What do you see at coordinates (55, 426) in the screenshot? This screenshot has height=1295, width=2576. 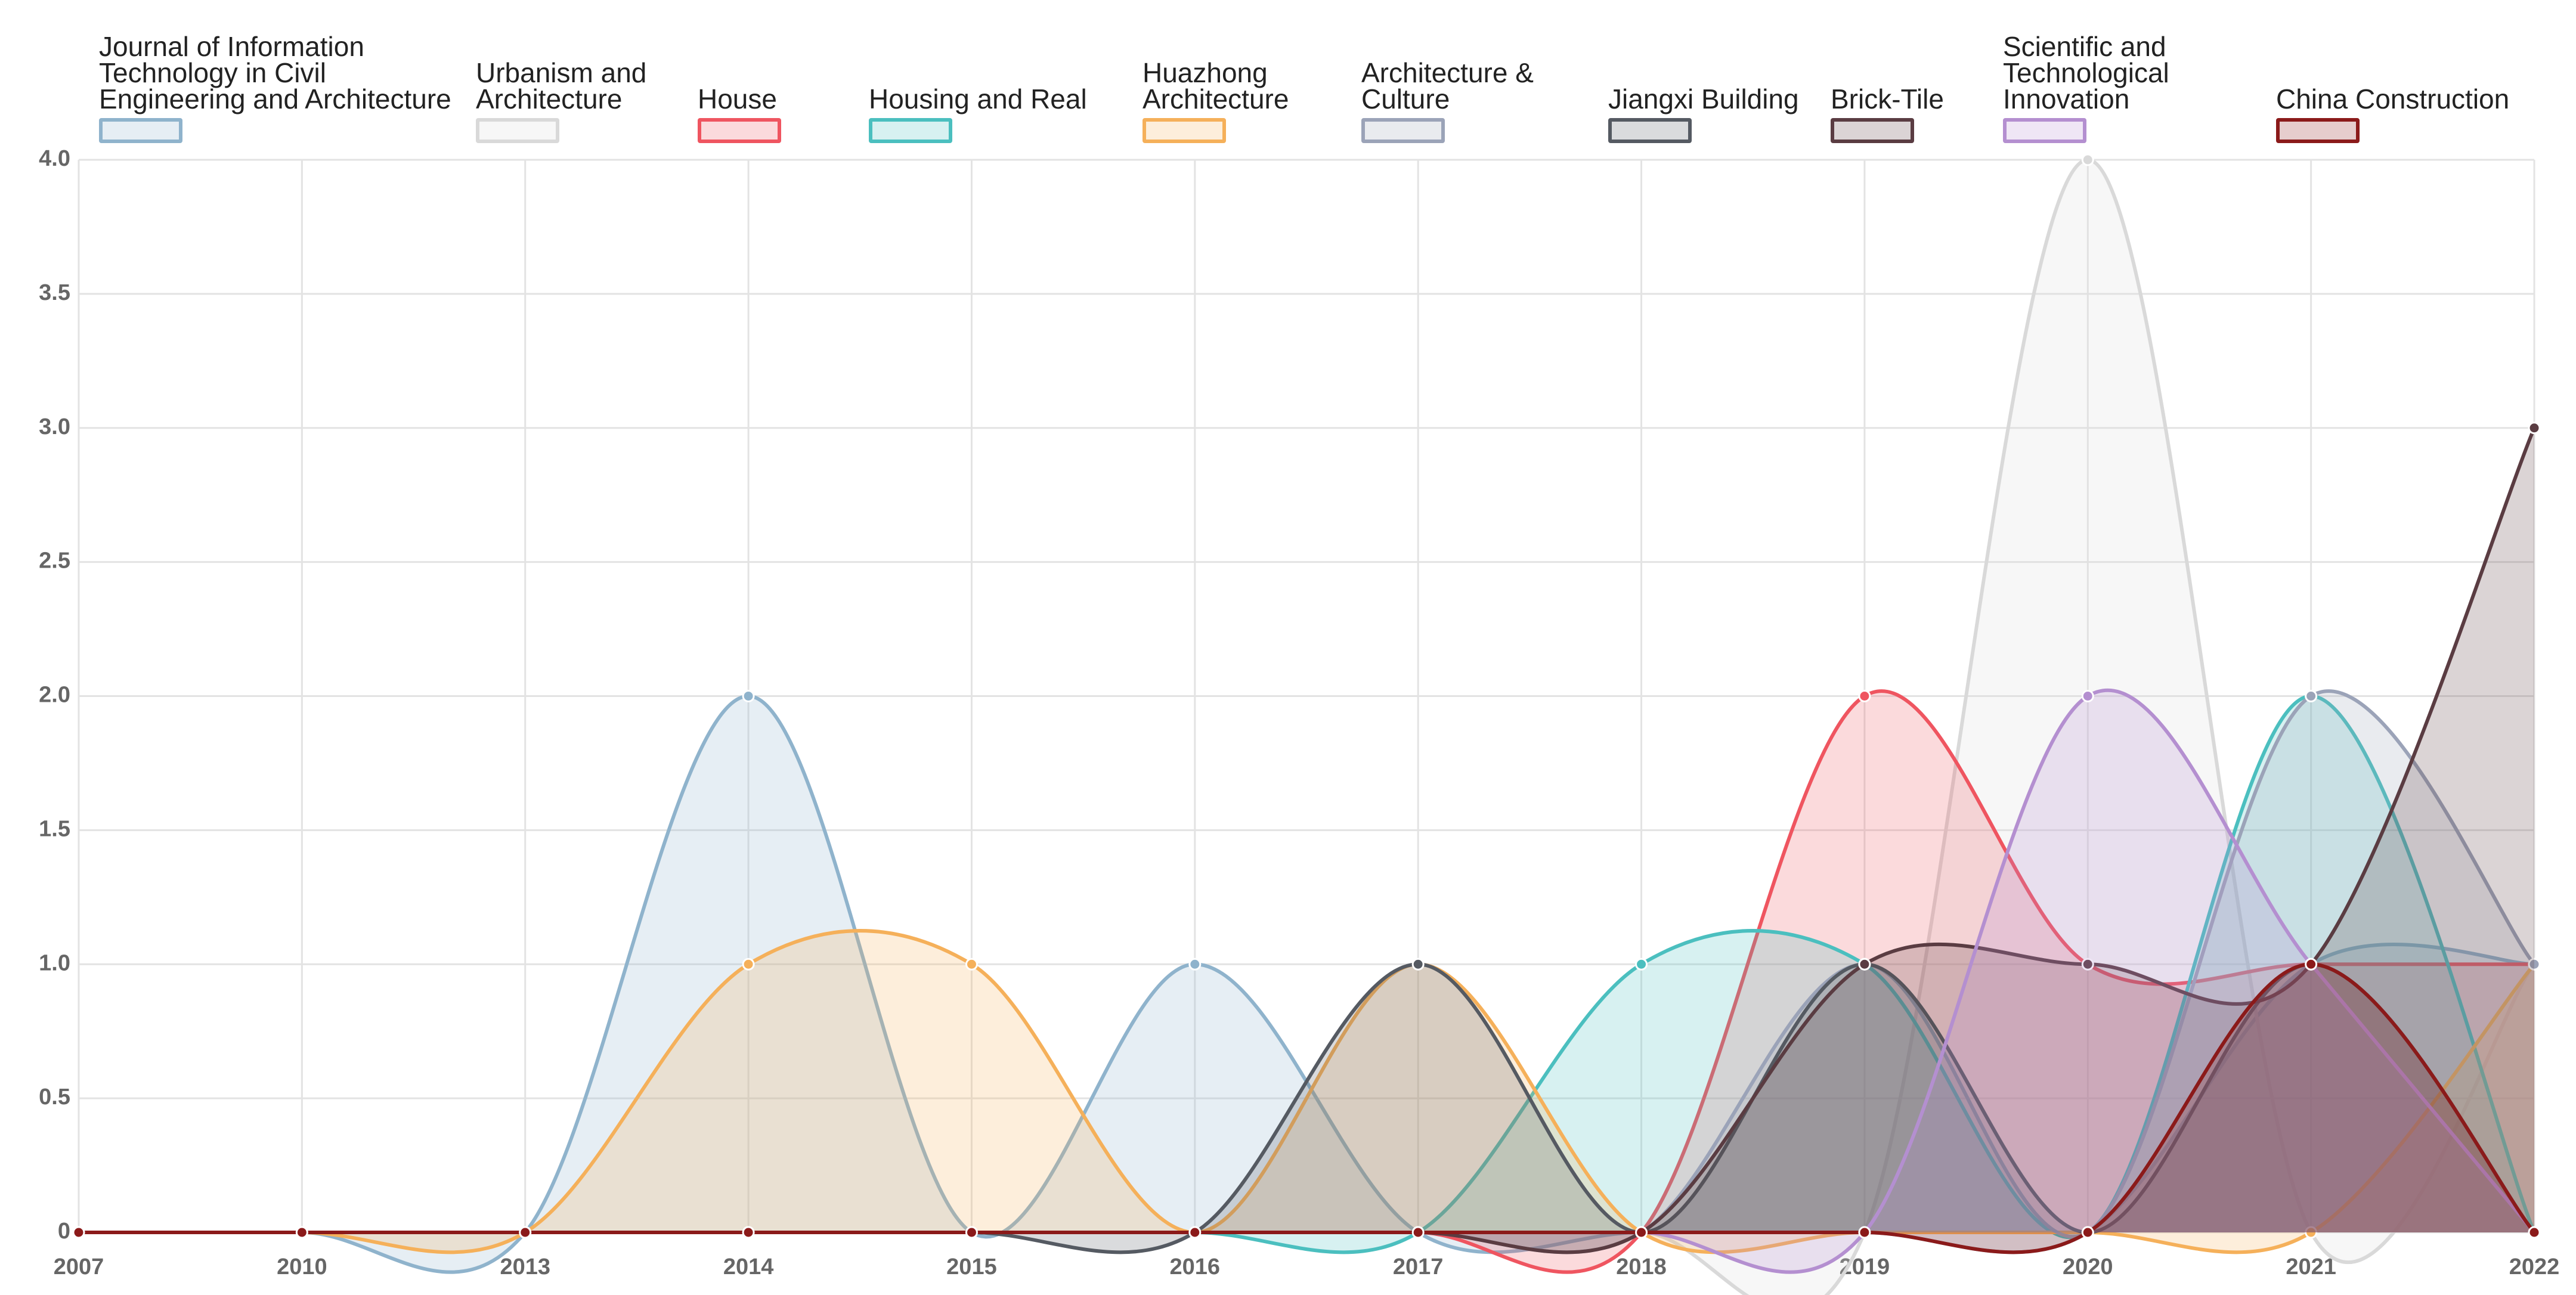 I see `y-tick-label: 3.0` at bounding box center [55, 426].